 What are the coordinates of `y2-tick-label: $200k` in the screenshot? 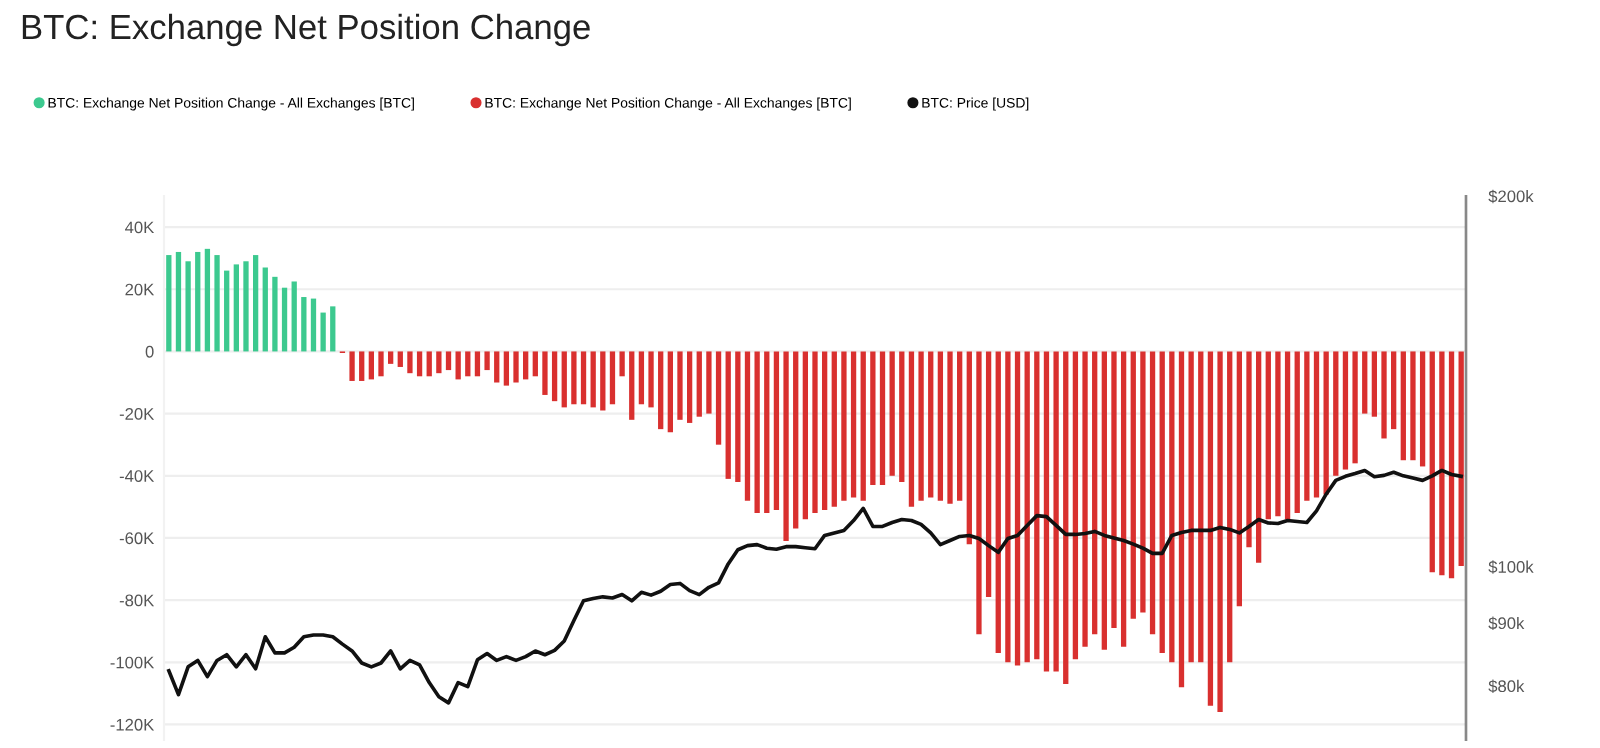 It's located at (1511, 196).